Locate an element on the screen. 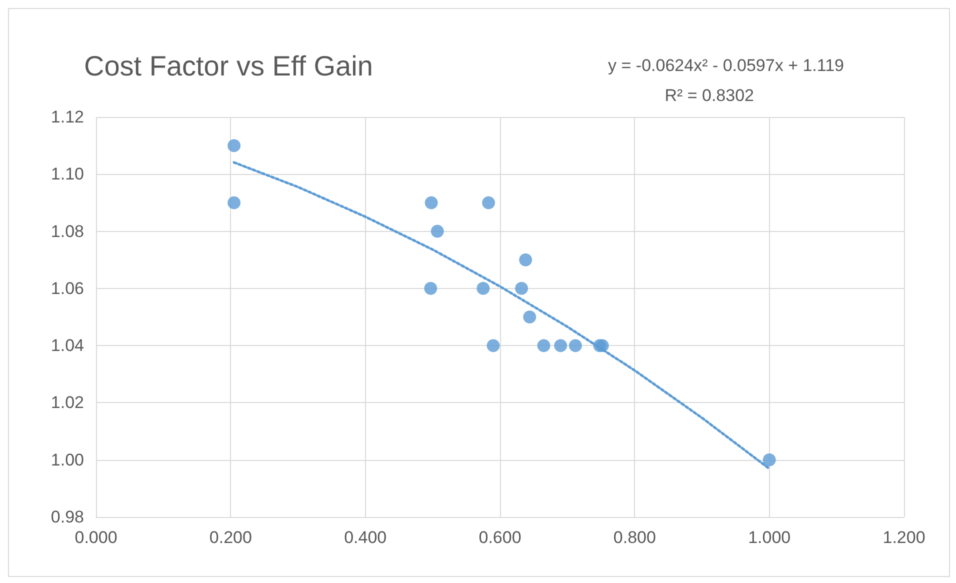 Image resolution: width=956 pixels, height=583 pixels. text: R² = 0.8302 is located at coordinates (709, 95).